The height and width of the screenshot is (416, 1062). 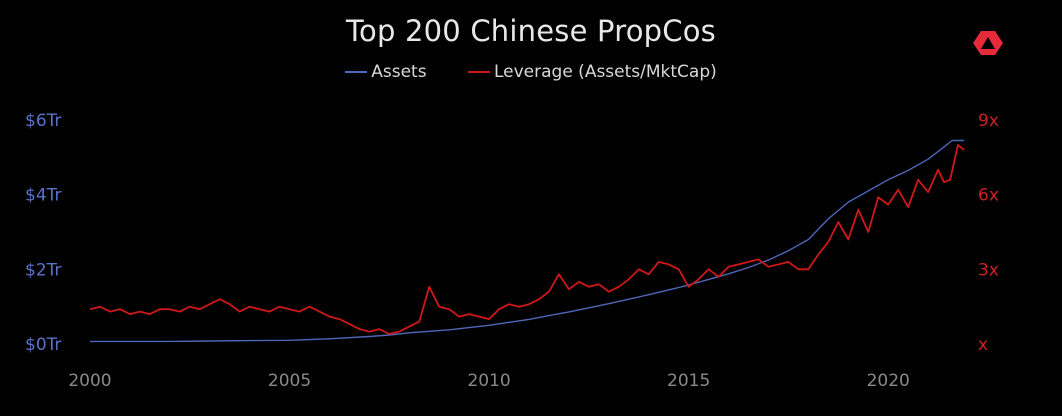 What do you see at coordinates (356, 72) in the screenshot?
I see `legend-swatch-assets` at bounding box center [356, 72].